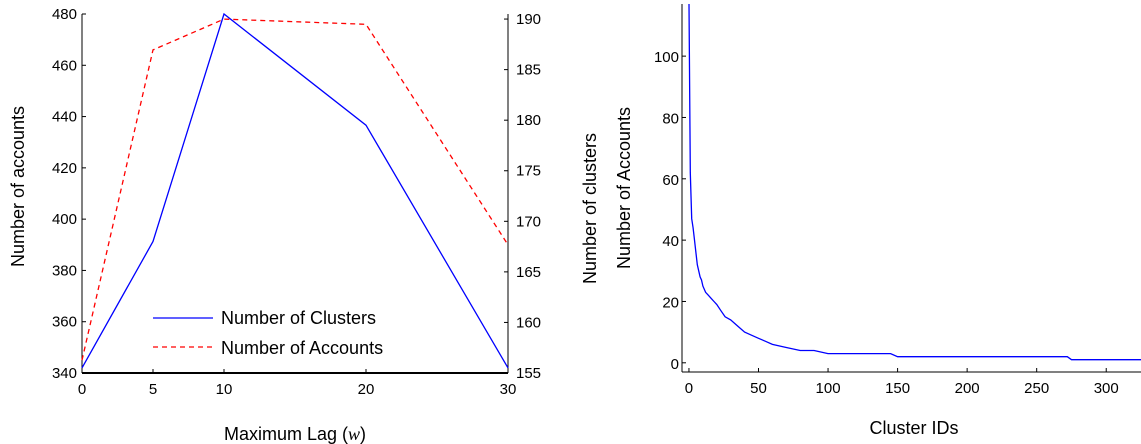 The height and width of the screenshot is (444, 1141). I want to click on left-y-tick-label: 340, so click(64, 373).